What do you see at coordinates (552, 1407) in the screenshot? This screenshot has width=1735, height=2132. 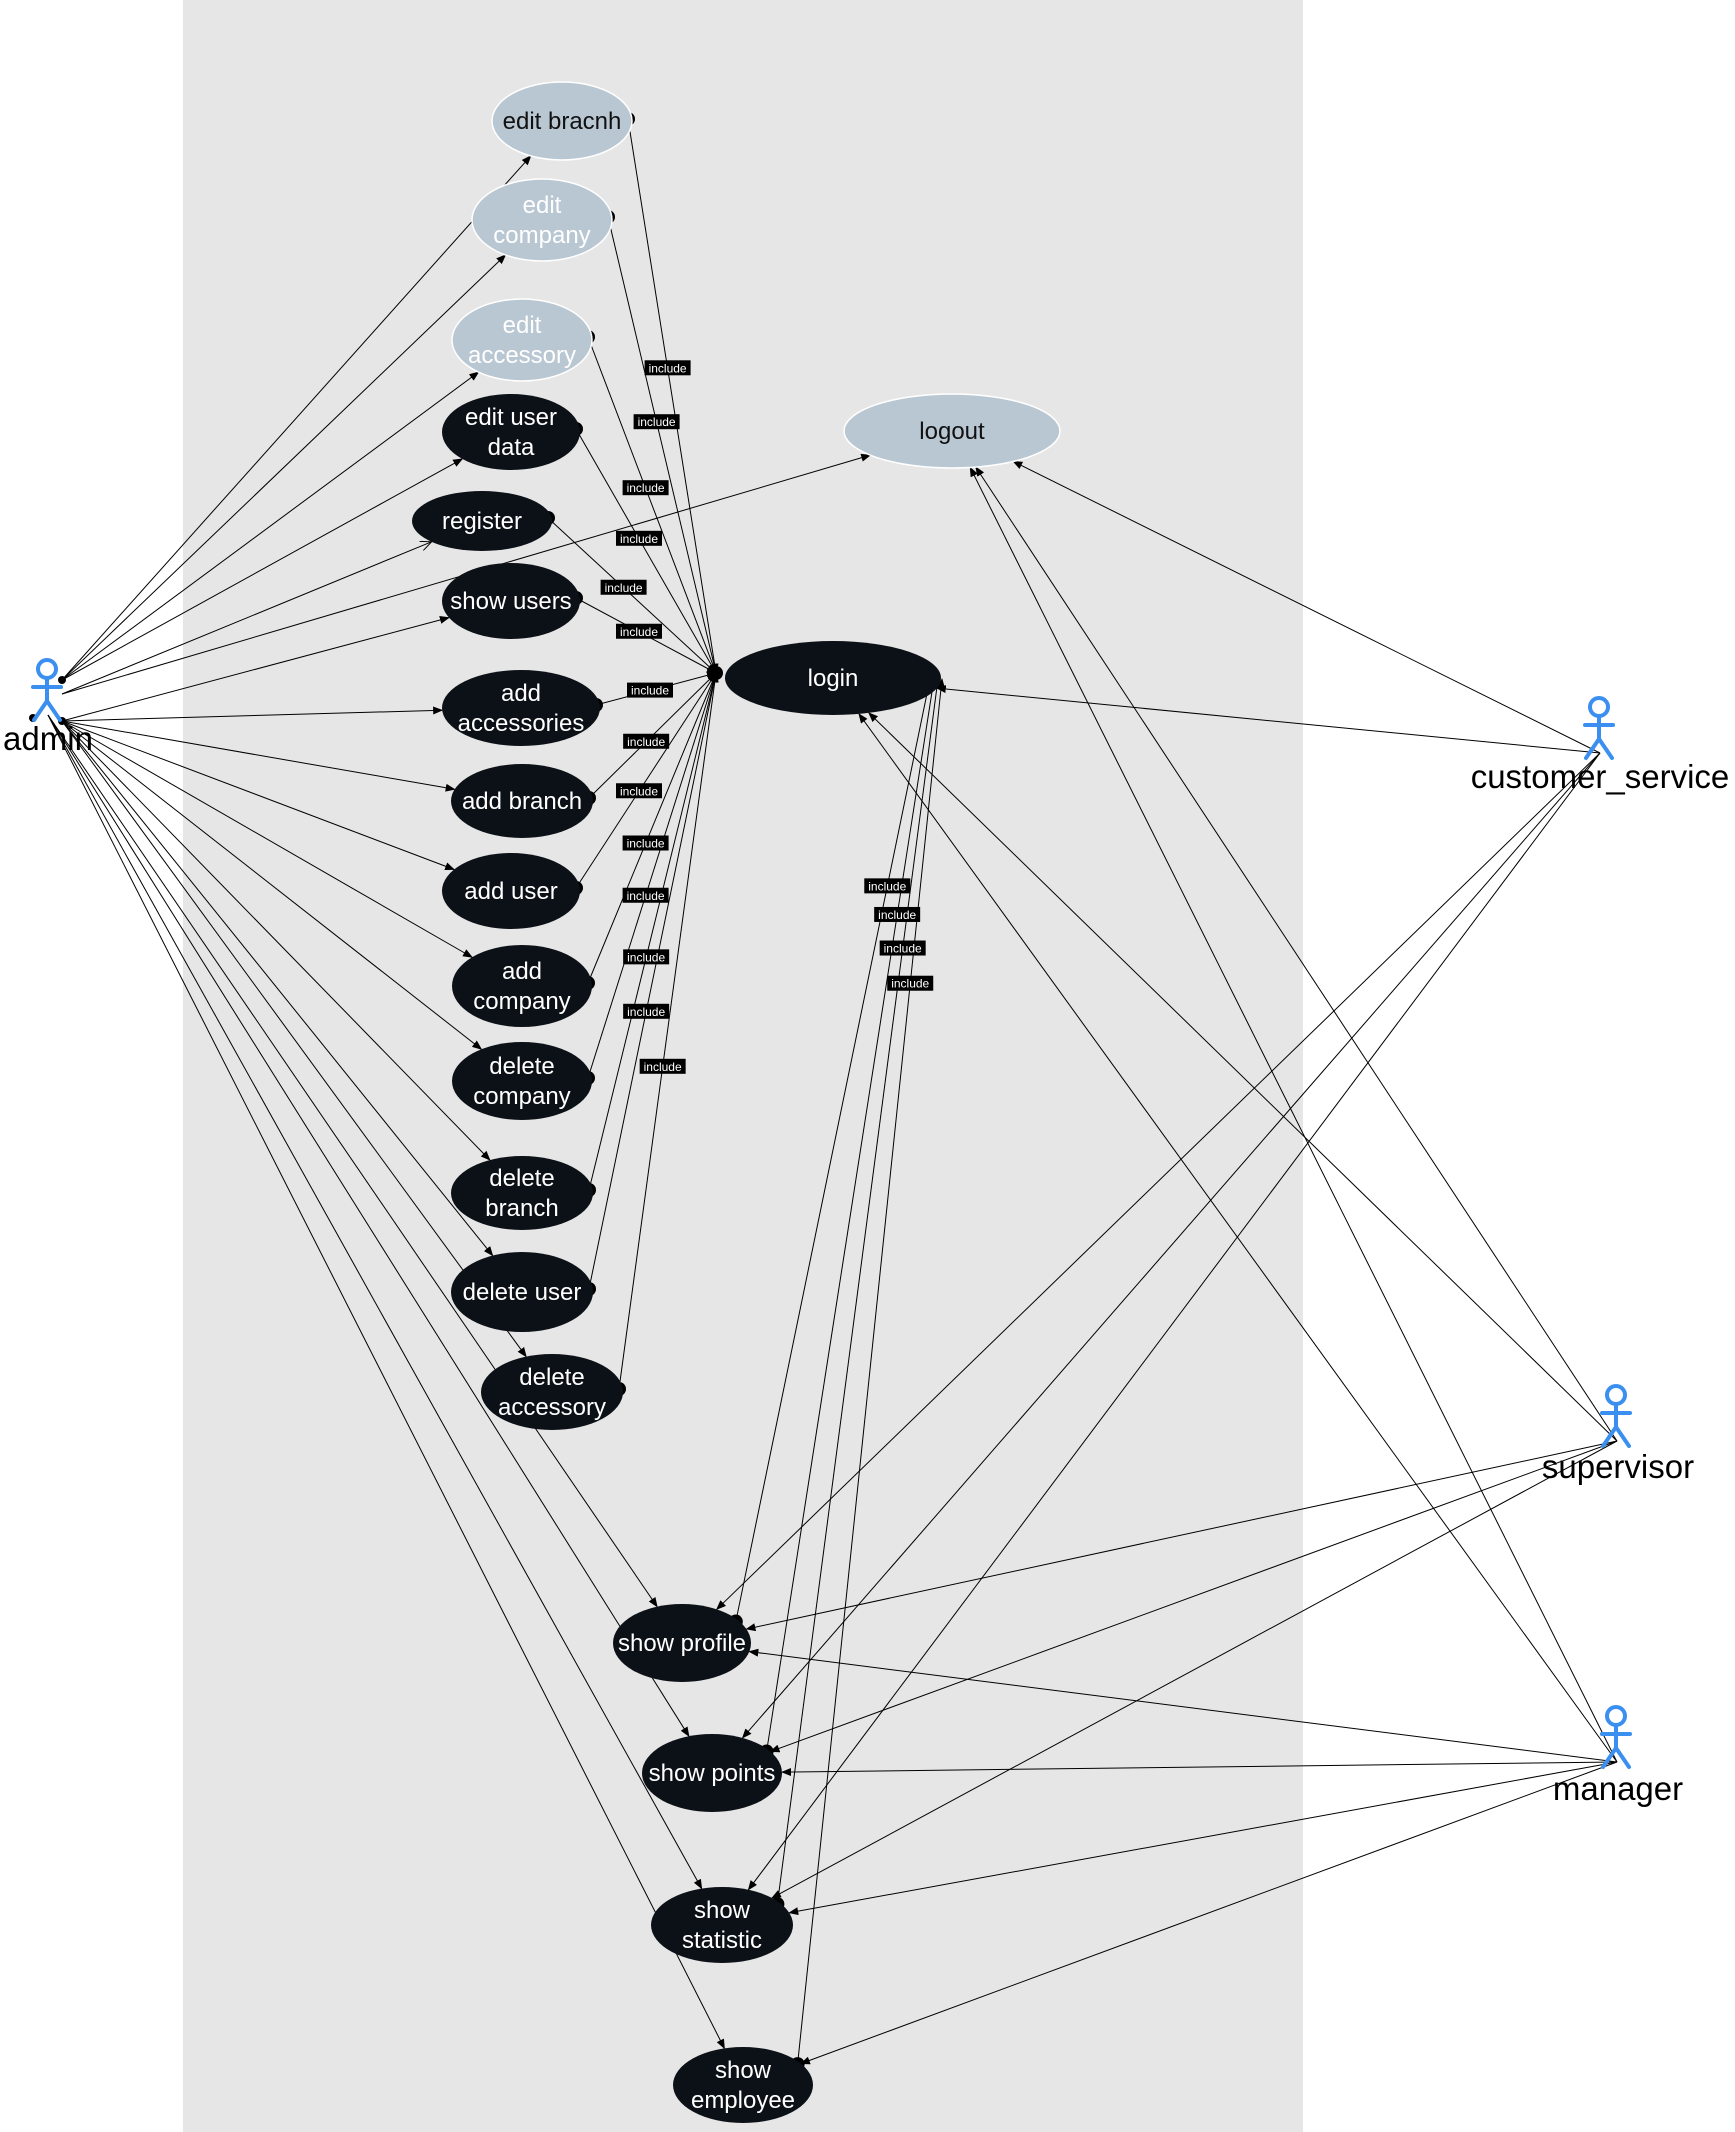 I see `use-case-label: accessory` at bounding box center [552, 1407].